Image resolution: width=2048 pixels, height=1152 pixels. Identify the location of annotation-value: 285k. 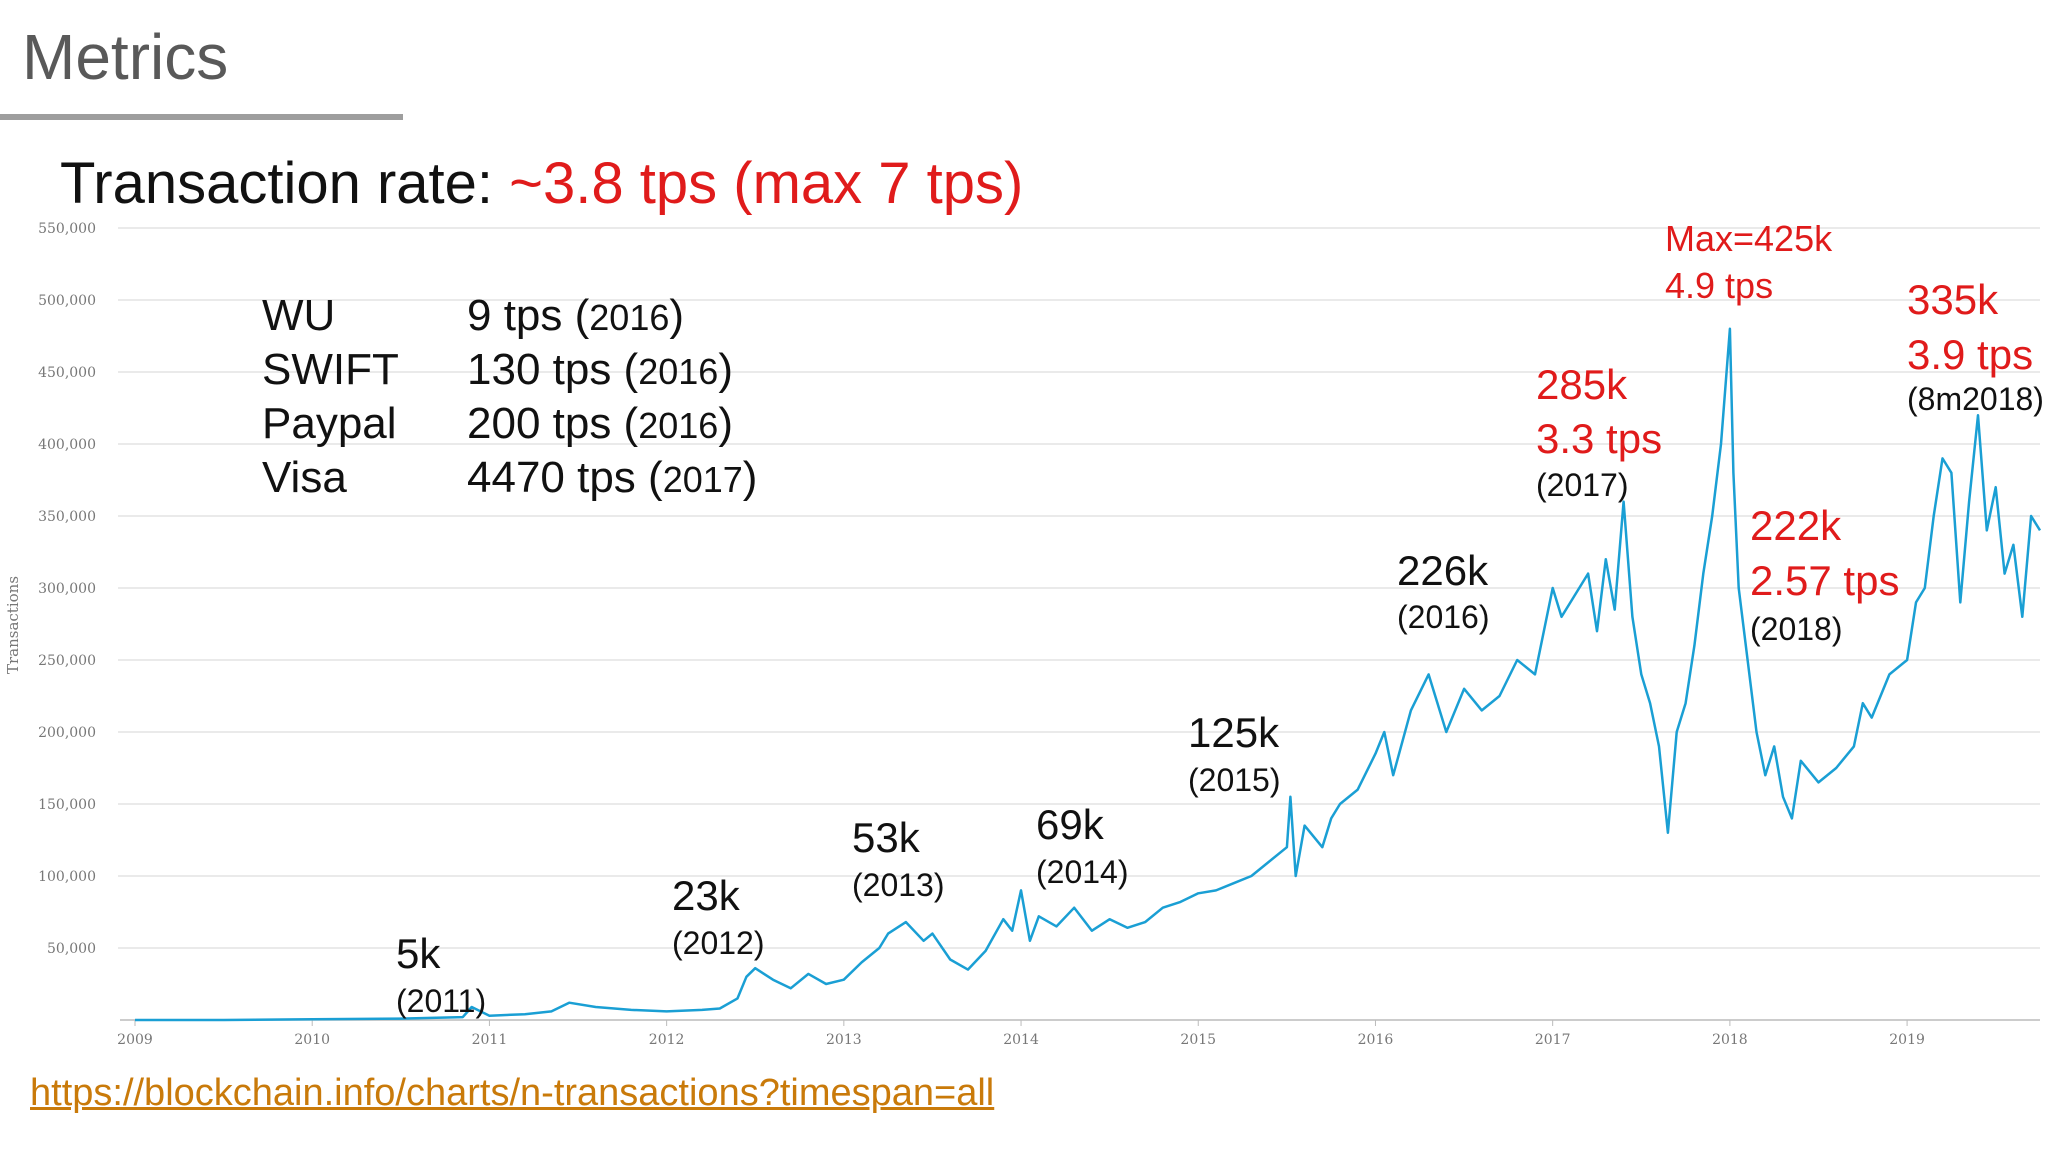
(1582, 384).